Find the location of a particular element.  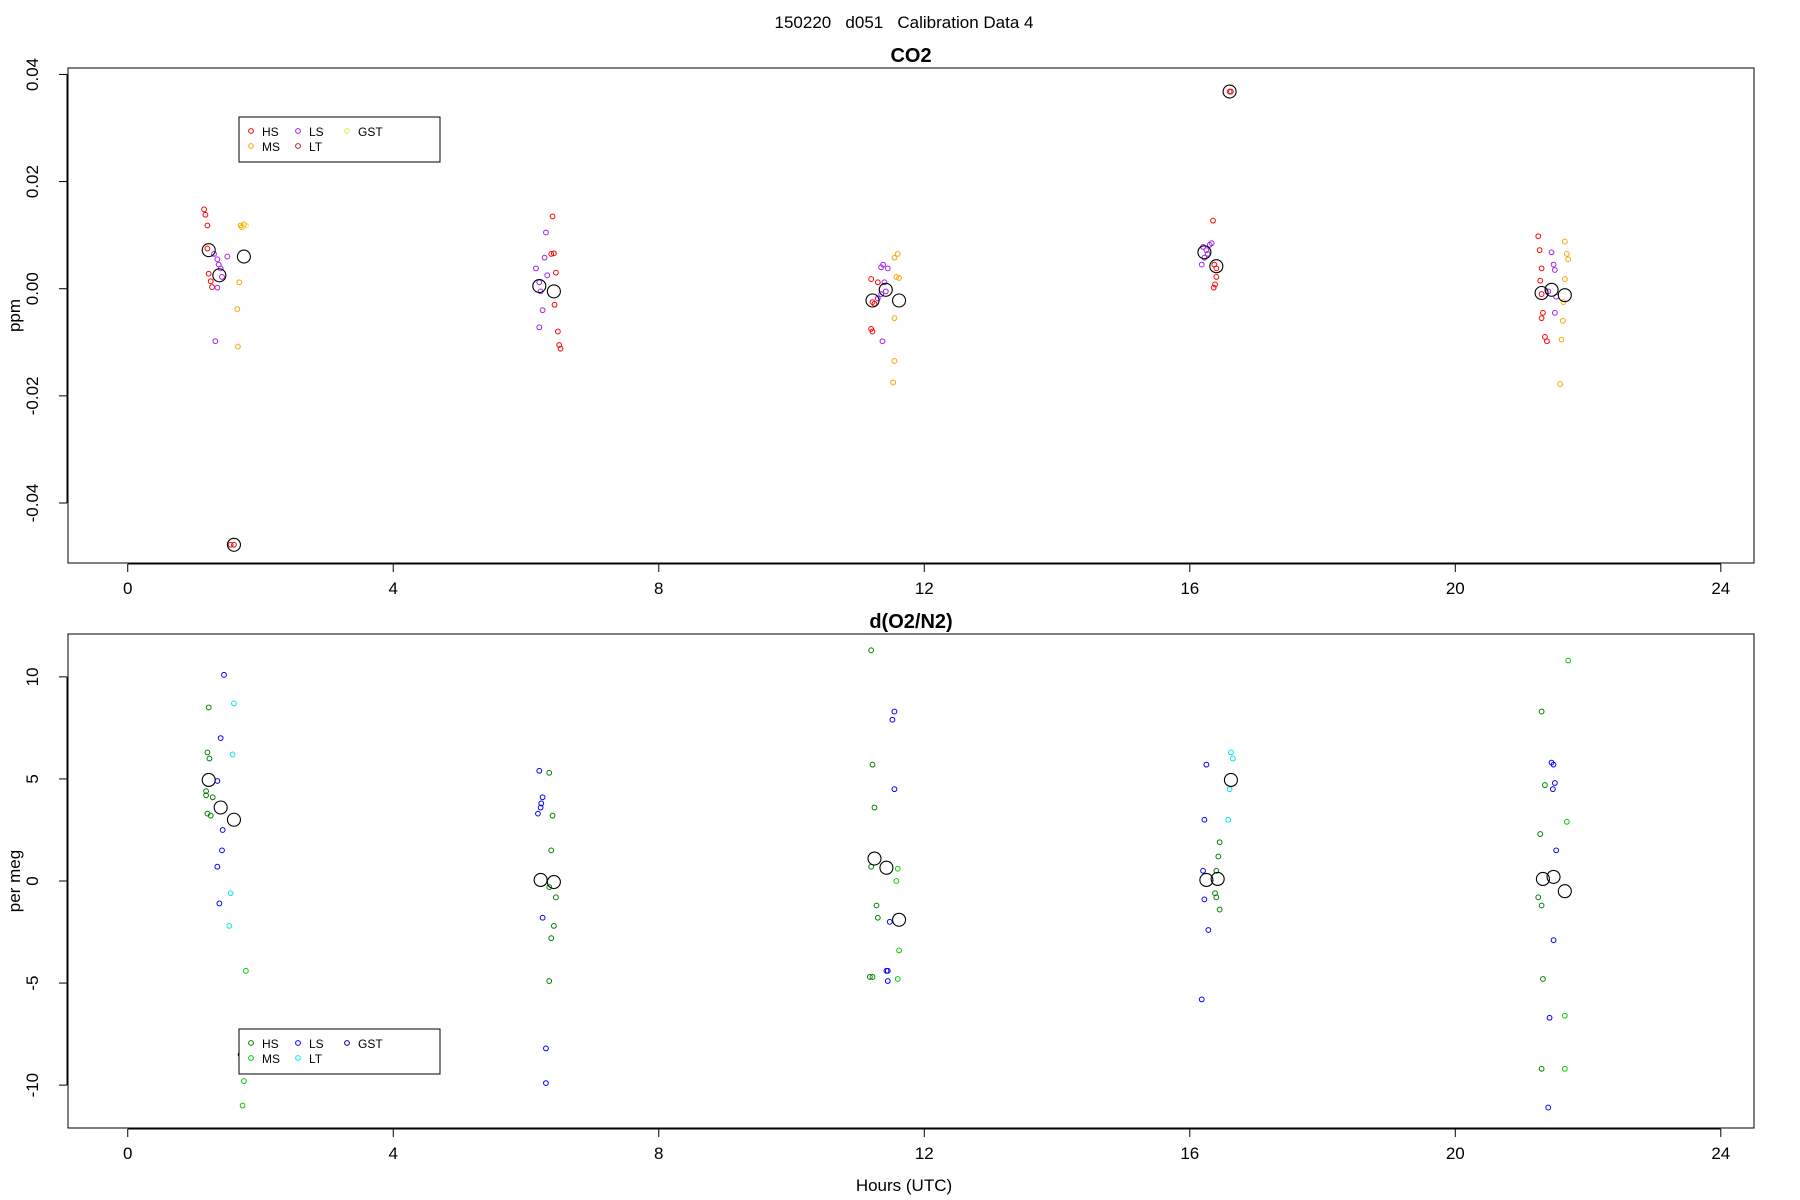

co2-legend-label-ms: MS is located at coordinates (271, 147).